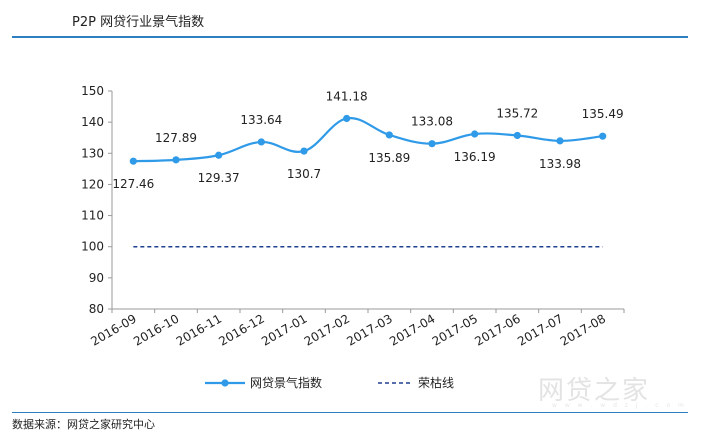  Describe the element at coordinates (517, 113) in the screenshot. I see `data-label: 135.72` at that location.